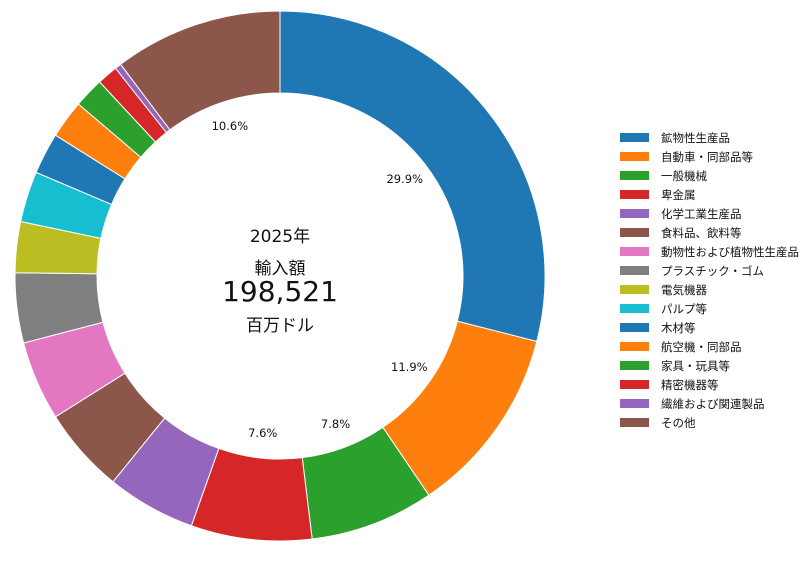 This screenshot has height=561, width=811. I want to click on legend-item: 食料品、飲料等, so click(709, 232).